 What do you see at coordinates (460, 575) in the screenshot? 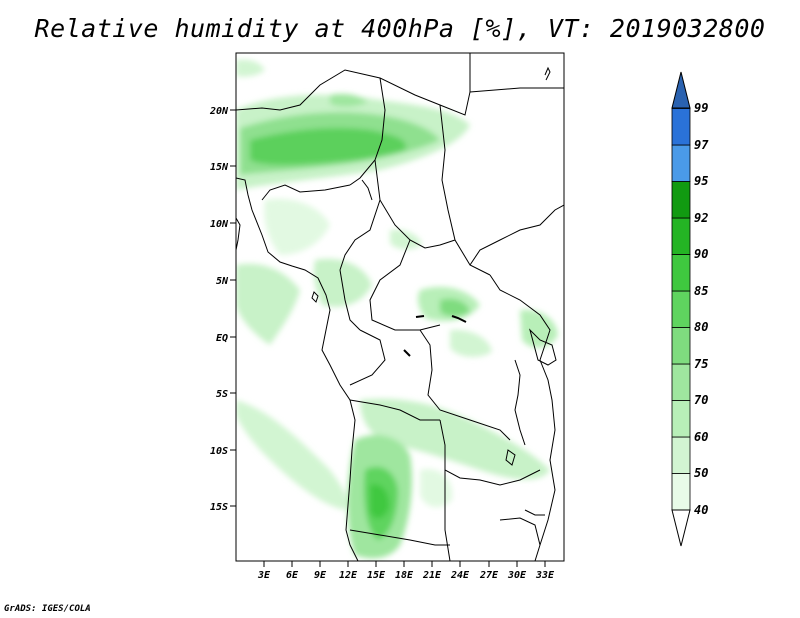
I see `lon-label: 24E` at bounding box center [460, 575].